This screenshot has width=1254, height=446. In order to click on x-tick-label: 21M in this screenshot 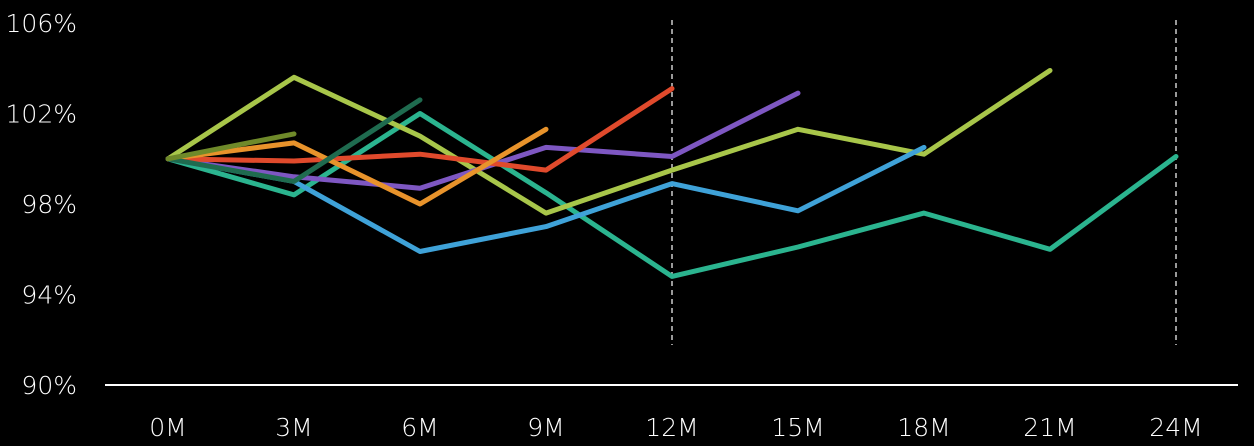, I will do `click(1049, 427)`.